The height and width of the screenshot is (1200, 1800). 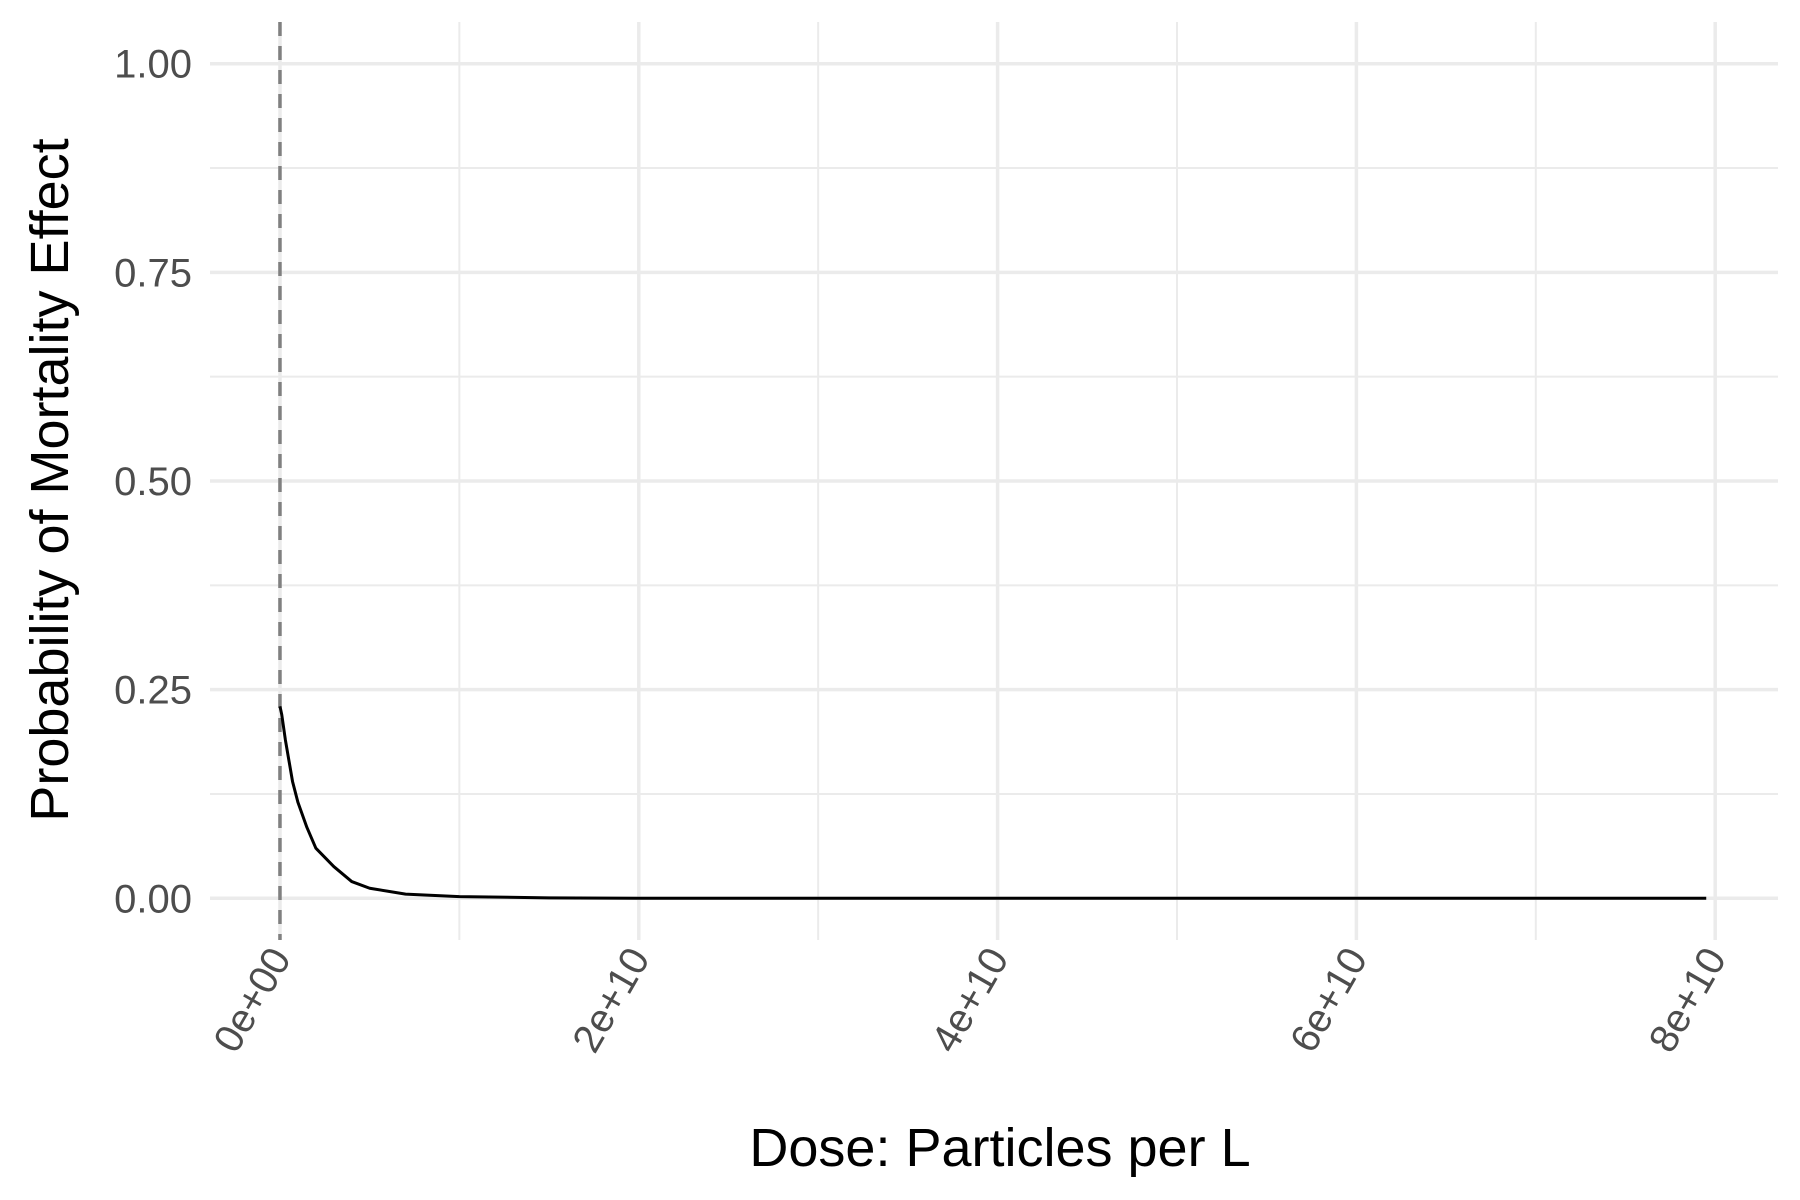 I want to click on y-tick-label: 0.50, so click(x=153, y=482).